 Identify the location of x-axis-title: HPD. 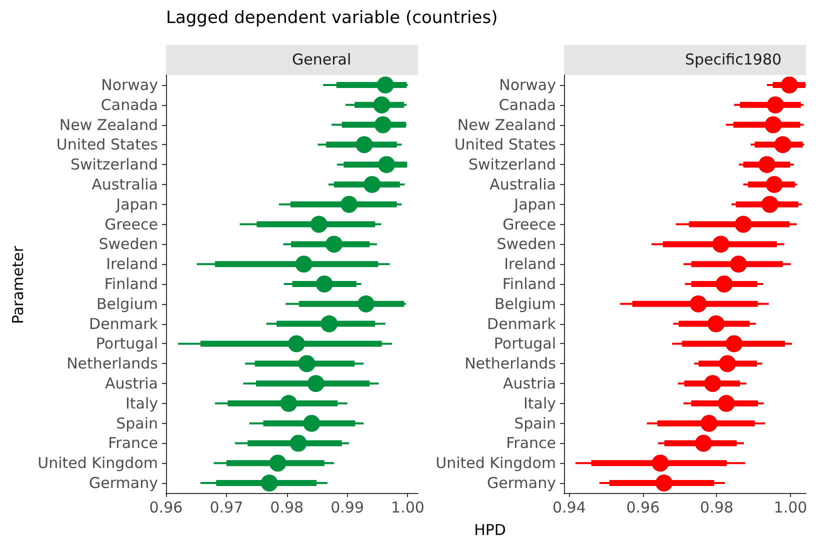
(490, 530).